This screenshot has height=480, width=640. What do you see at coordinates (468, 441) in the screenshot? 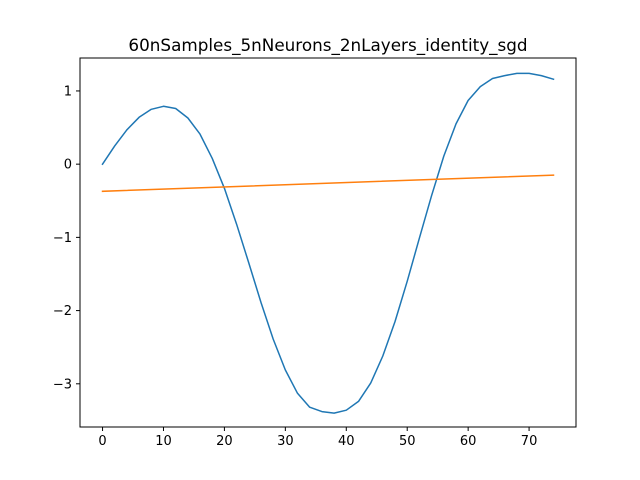
I see `x-tick-label: 60` at bounding box center [468, 441].